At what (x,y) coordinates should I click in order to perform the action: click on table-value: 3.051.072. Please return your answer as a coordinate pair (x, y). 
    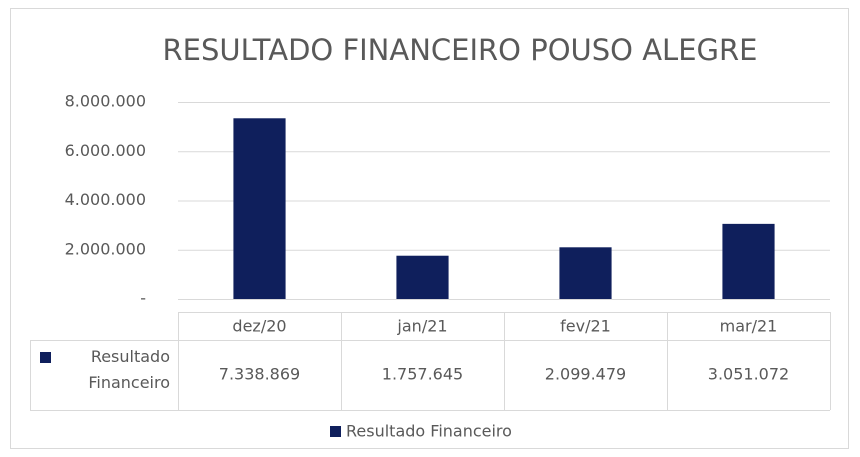
    Looking at the image, I should click on (748, 374).